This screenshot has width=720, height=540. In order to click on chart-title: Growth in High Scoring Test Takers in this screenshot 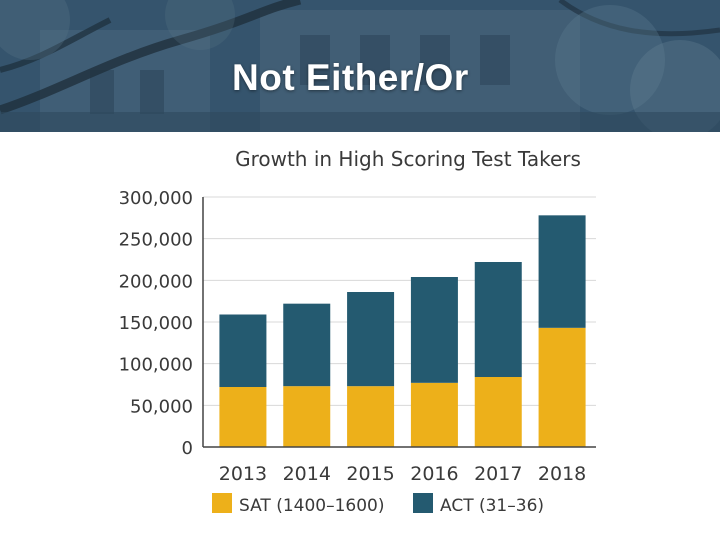, I will do `click(408, 159)`.